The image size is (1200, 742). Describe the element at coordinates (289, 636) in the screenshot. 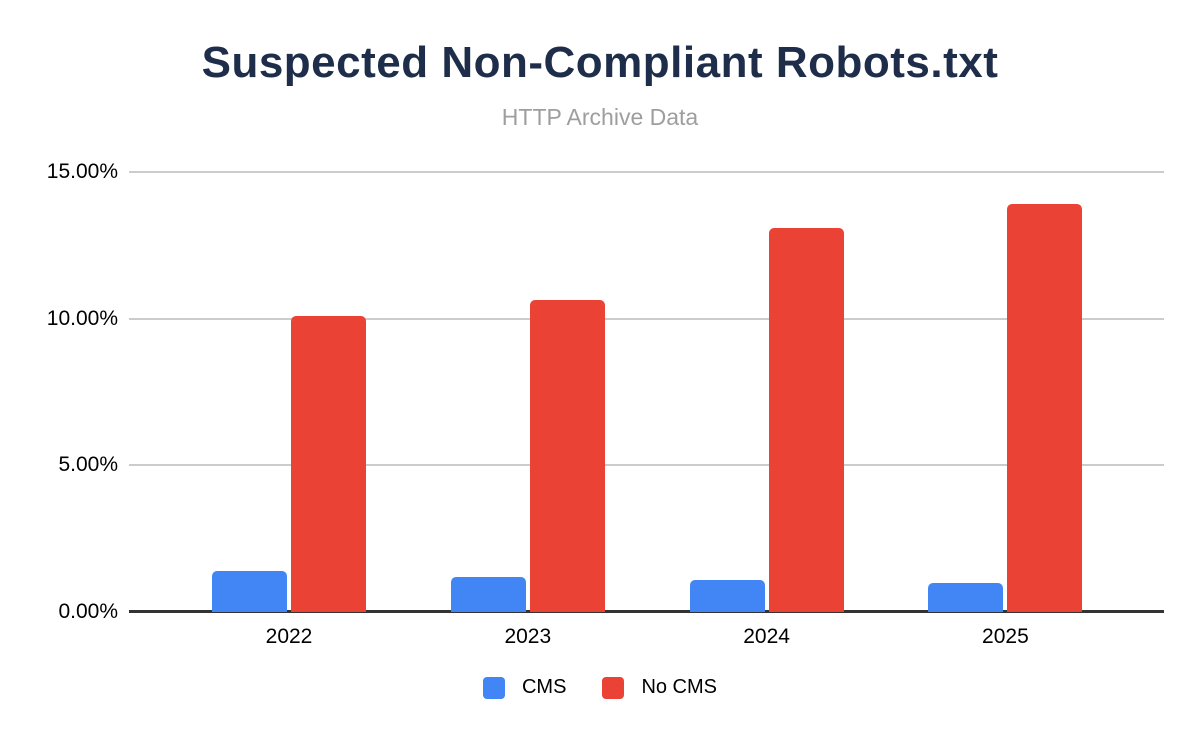

I see `x-tick-label: 2022` at that location.